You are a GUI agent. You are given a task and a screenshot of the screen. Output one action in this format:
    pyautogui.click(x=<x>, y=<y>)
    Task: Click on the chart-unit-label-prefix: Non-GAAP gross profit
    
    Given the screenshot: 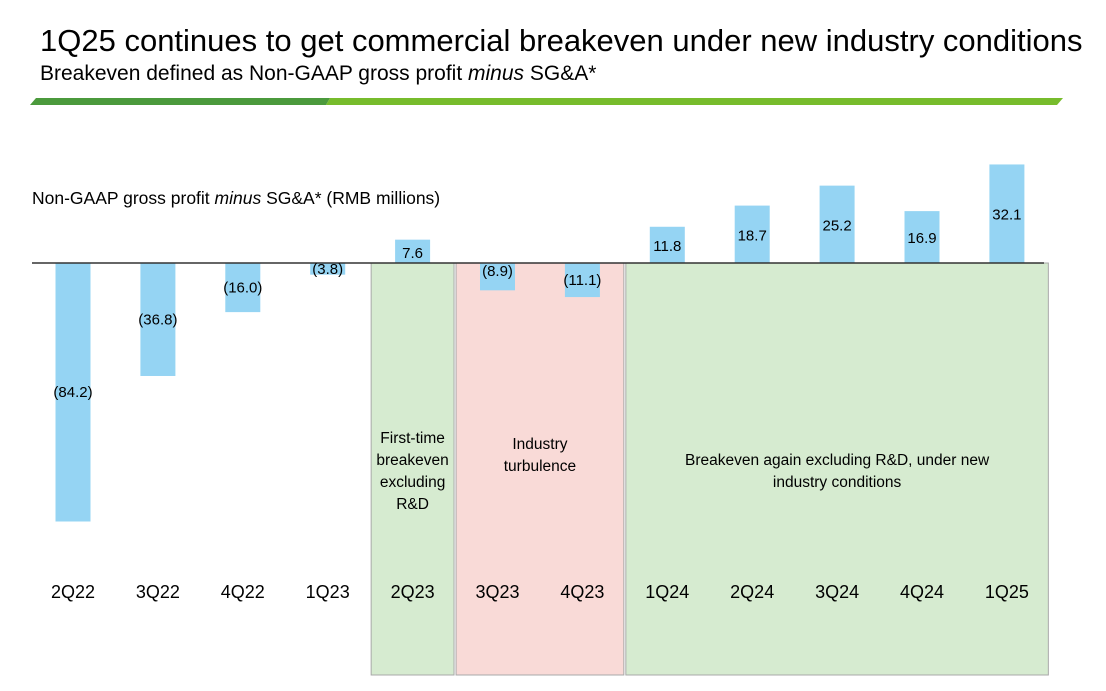 What is the action you would take?
    pyautogui.click(x=123, y=198)
    